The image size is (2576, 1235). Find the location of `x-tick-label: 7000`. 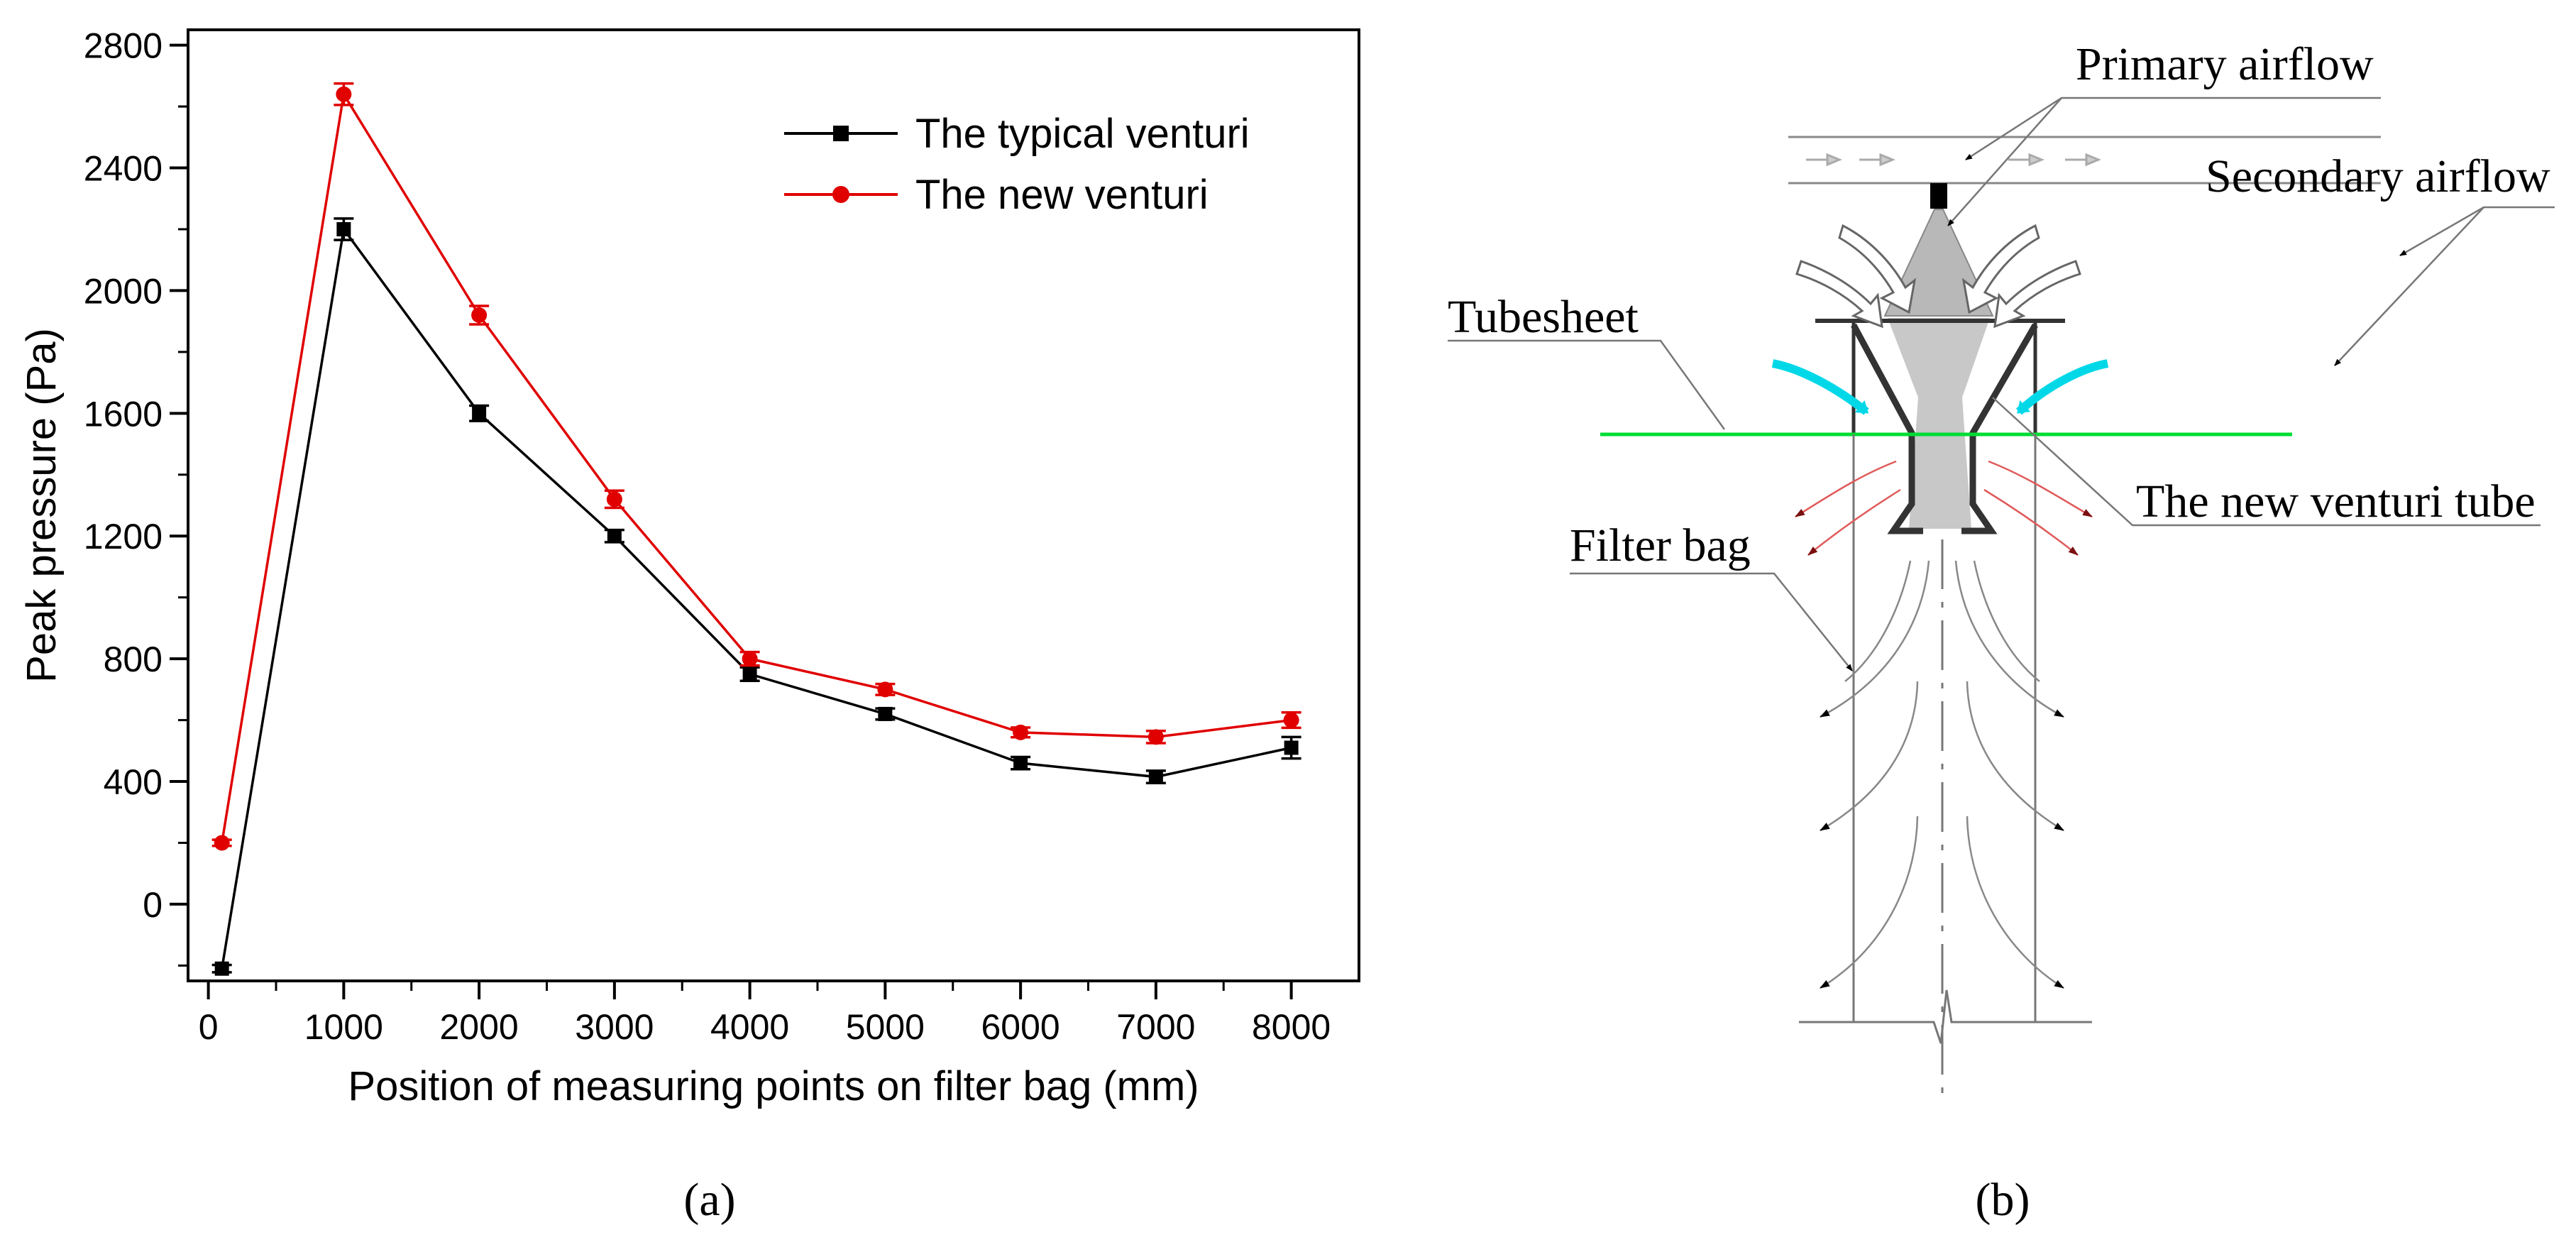

x-tick-label: 7000 is located at coordinates (1155, 1027).